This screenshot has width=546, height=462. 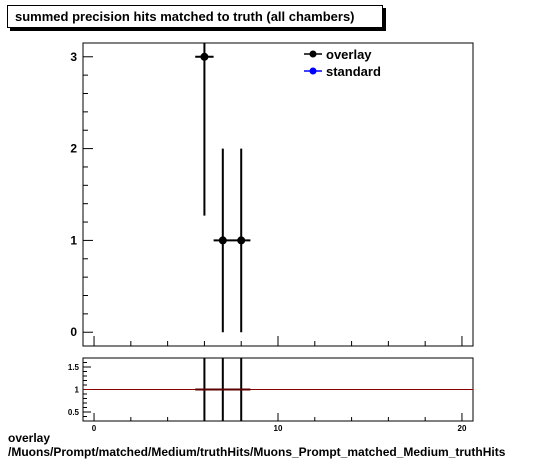 I want to click on footer-line-1: overlay, so click(x=29, y=438).